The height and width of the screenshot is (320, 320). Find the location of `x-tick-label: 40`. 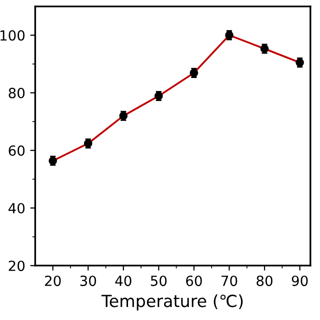

x-tick-label: 40 is located at coordinates (123, 281).